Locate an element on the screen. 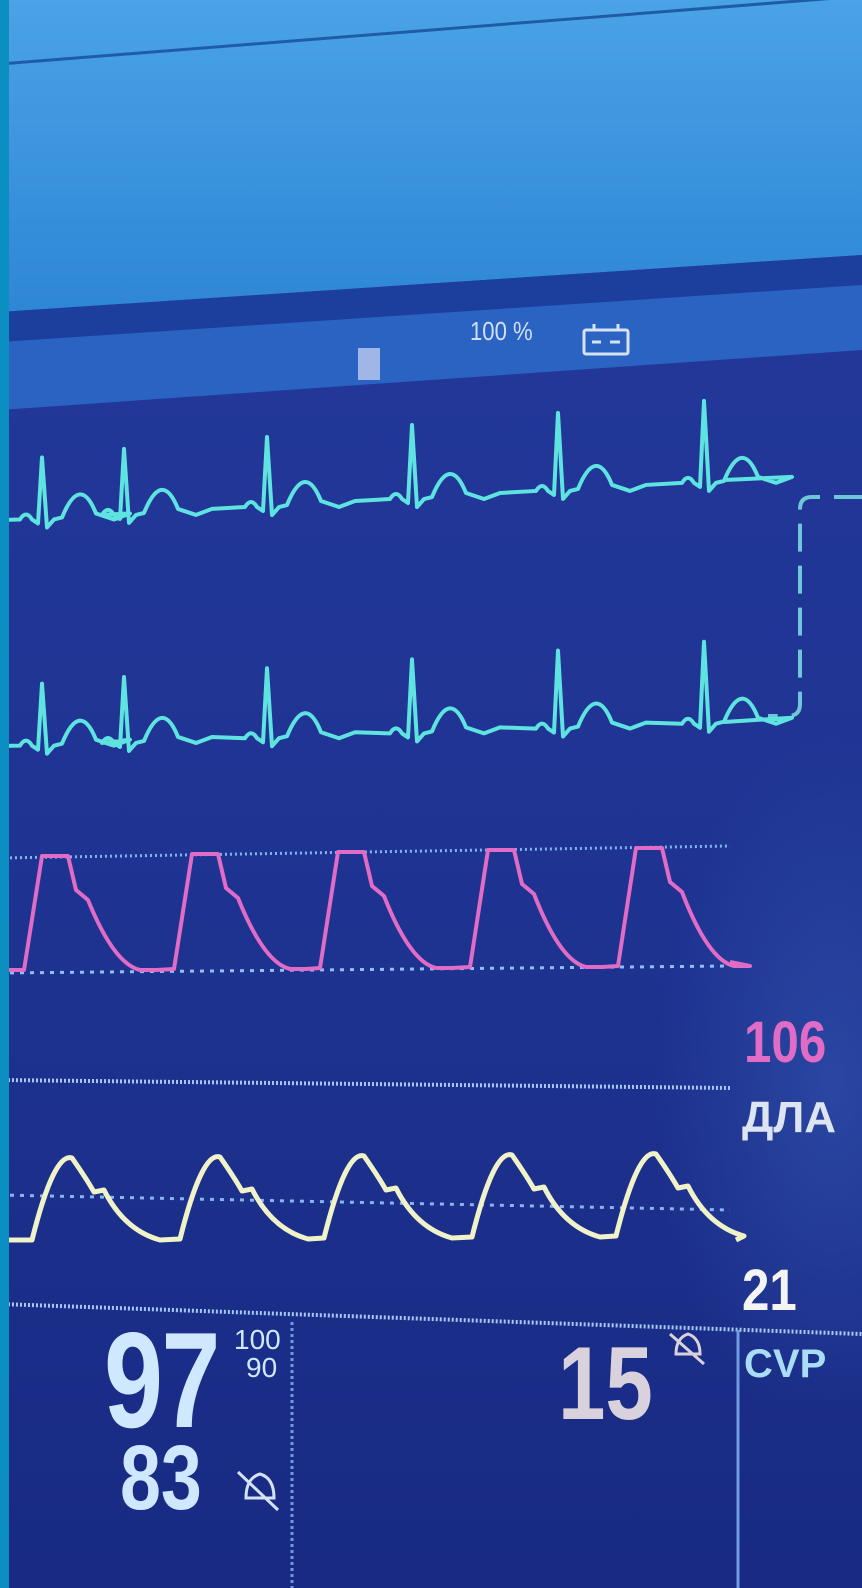 Image resolution: width=862 pixels, height=1588 pixels. spo2-alarm-high: 100 is located at coordinates (257, 1339).